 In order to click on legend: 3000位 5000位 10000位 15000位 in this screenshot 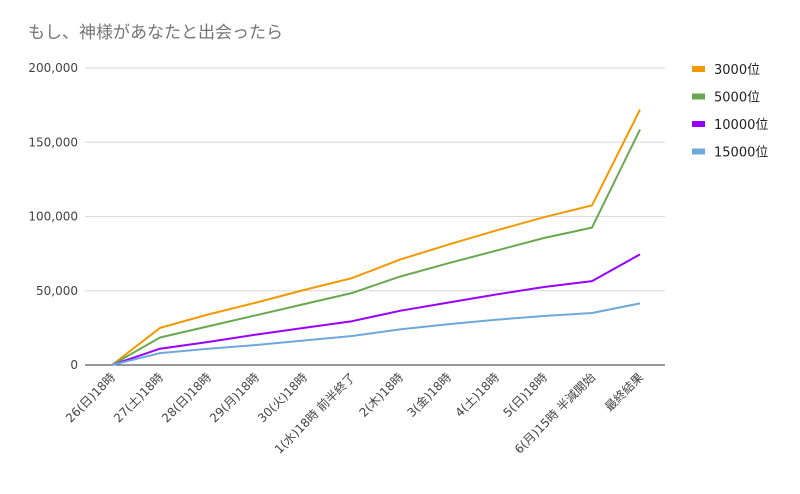, I will do `click(730, 112)`.